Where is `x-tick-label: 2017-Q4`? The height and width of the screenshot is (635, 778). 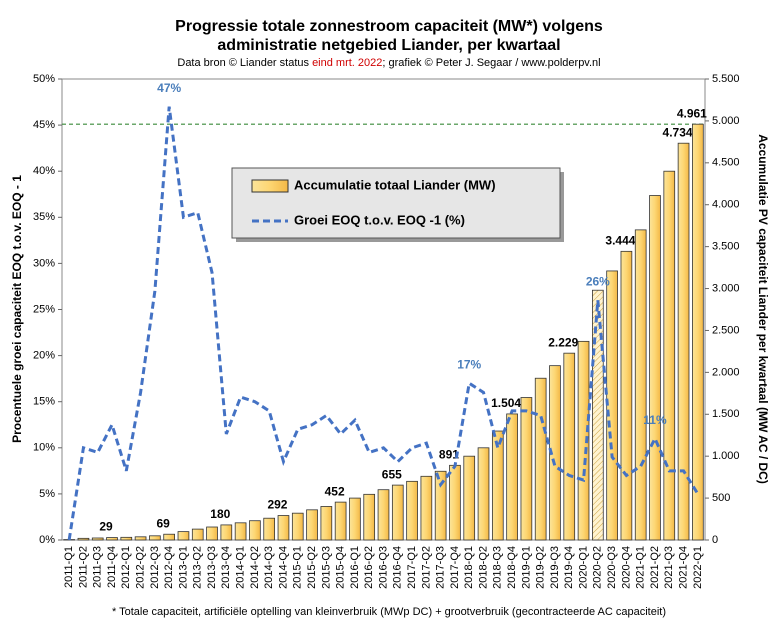 x-tick-label: 2017-Q4 is located at coordinates (455, 567).